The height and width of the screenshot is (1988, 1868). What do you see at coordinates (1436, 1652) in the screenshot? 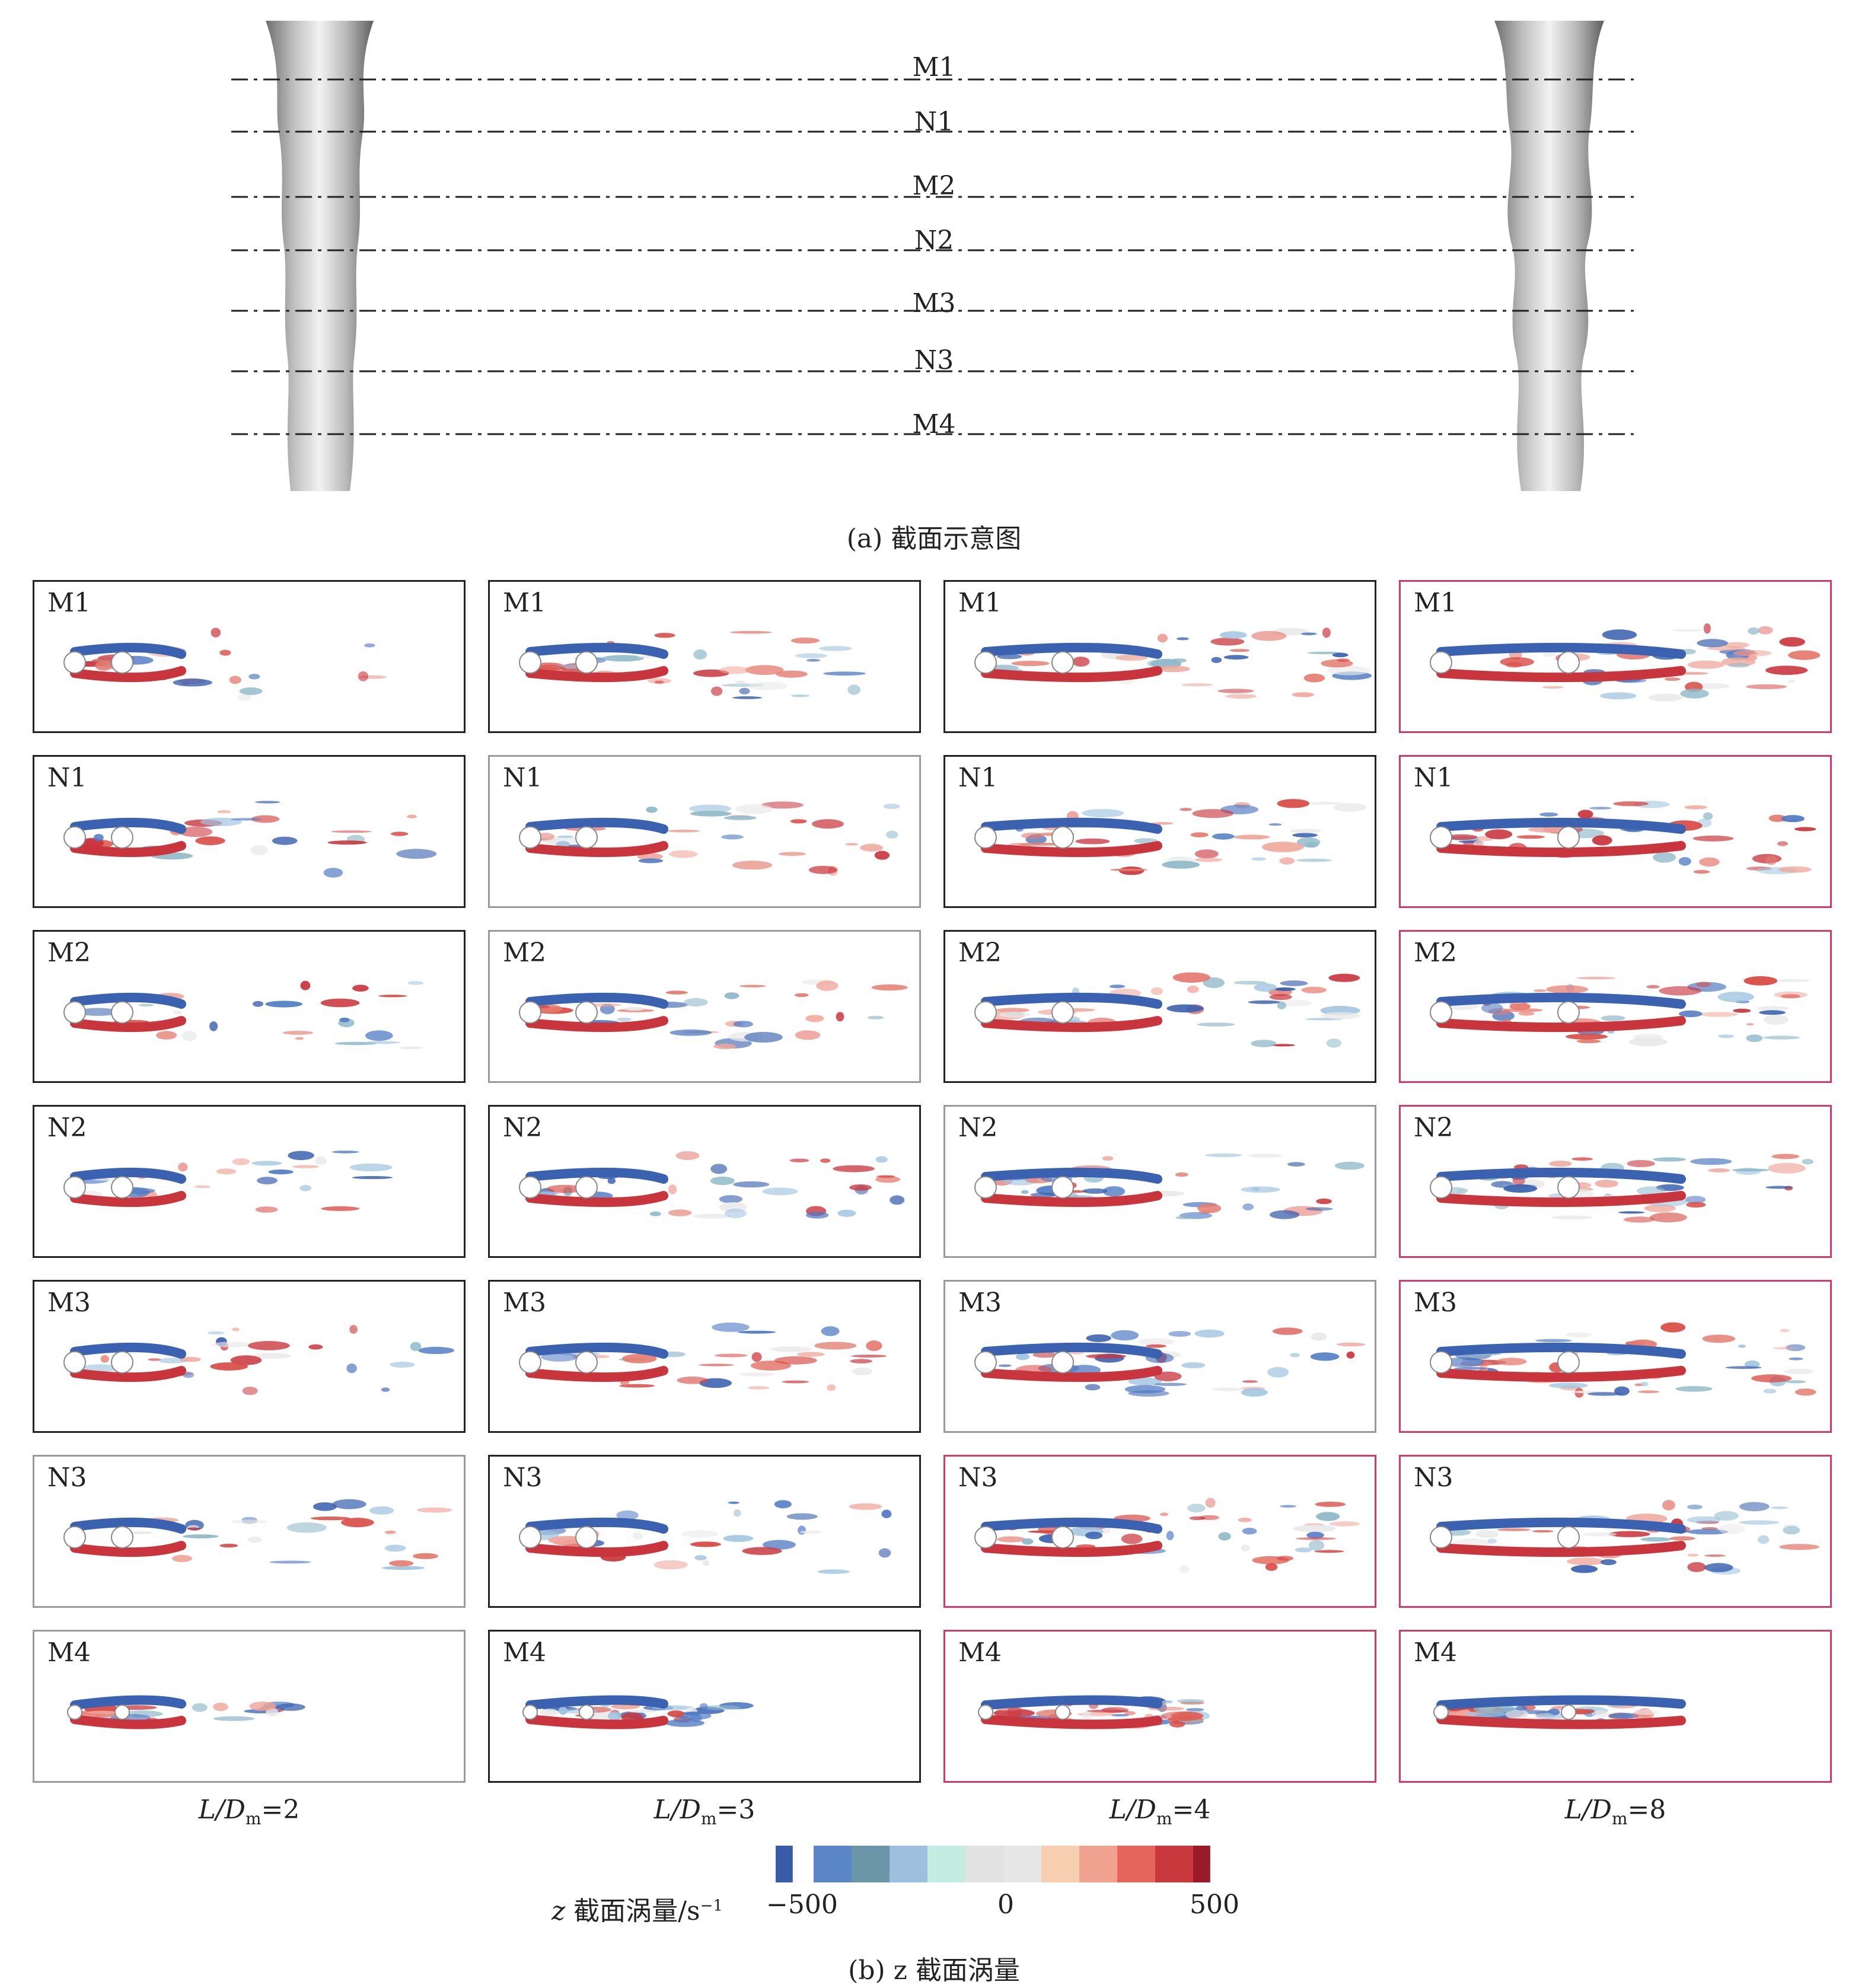
I see `panel-section-label: M4` at bounding box center [1436, 1652].